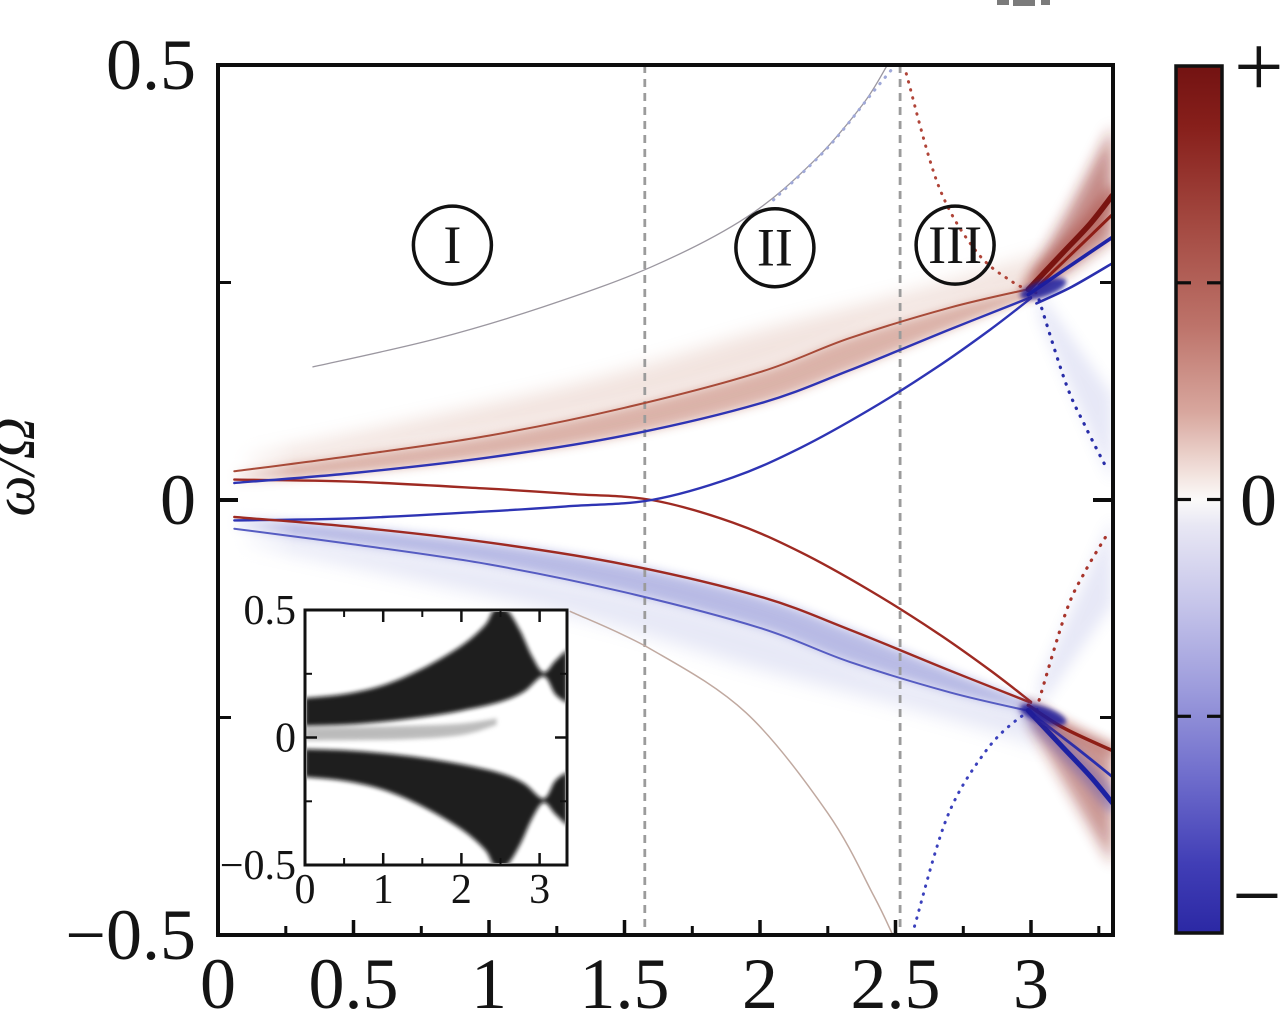 The height and width of the screenshot is (1024, 1280). Describe the element at coordinates (1074, 250) in the screenshot. I see `red-line2-after-knot-upper` at that location.